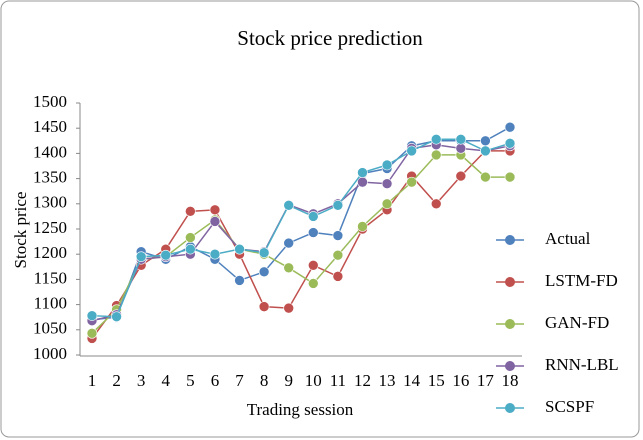 Image resolution: width=643 pixels, height=440 pixels. Describe the element at coordinates (50, 353) in the screenshot. I see `y-tick-label: 1000` at that location.